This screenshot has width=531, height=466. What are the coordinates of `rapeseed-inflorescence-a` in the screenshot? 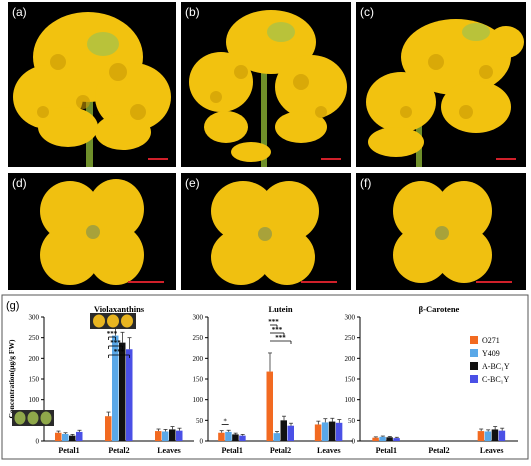 It's located at (92, 89).